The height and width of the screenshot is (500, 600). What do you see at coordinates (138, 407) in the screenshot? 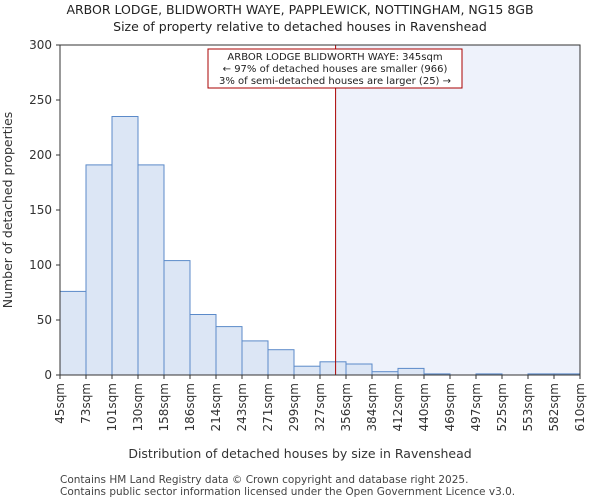
I see `x-tick-label: 130sqm` at bounding box center [138, 407].